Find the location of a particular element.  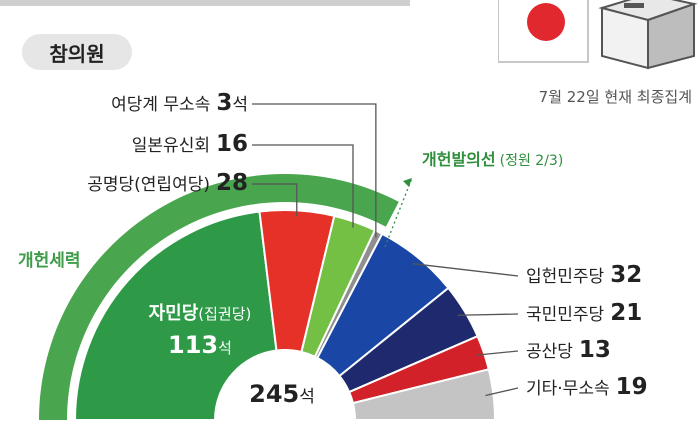

party-note: (집권당) is located at coordinates (225, 314).